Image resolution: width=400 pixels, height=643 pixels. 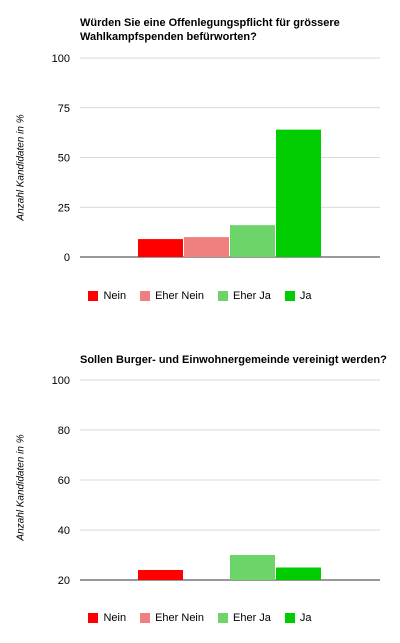 I want to click on y-tick-label: 40, so click(x=64, y=531).